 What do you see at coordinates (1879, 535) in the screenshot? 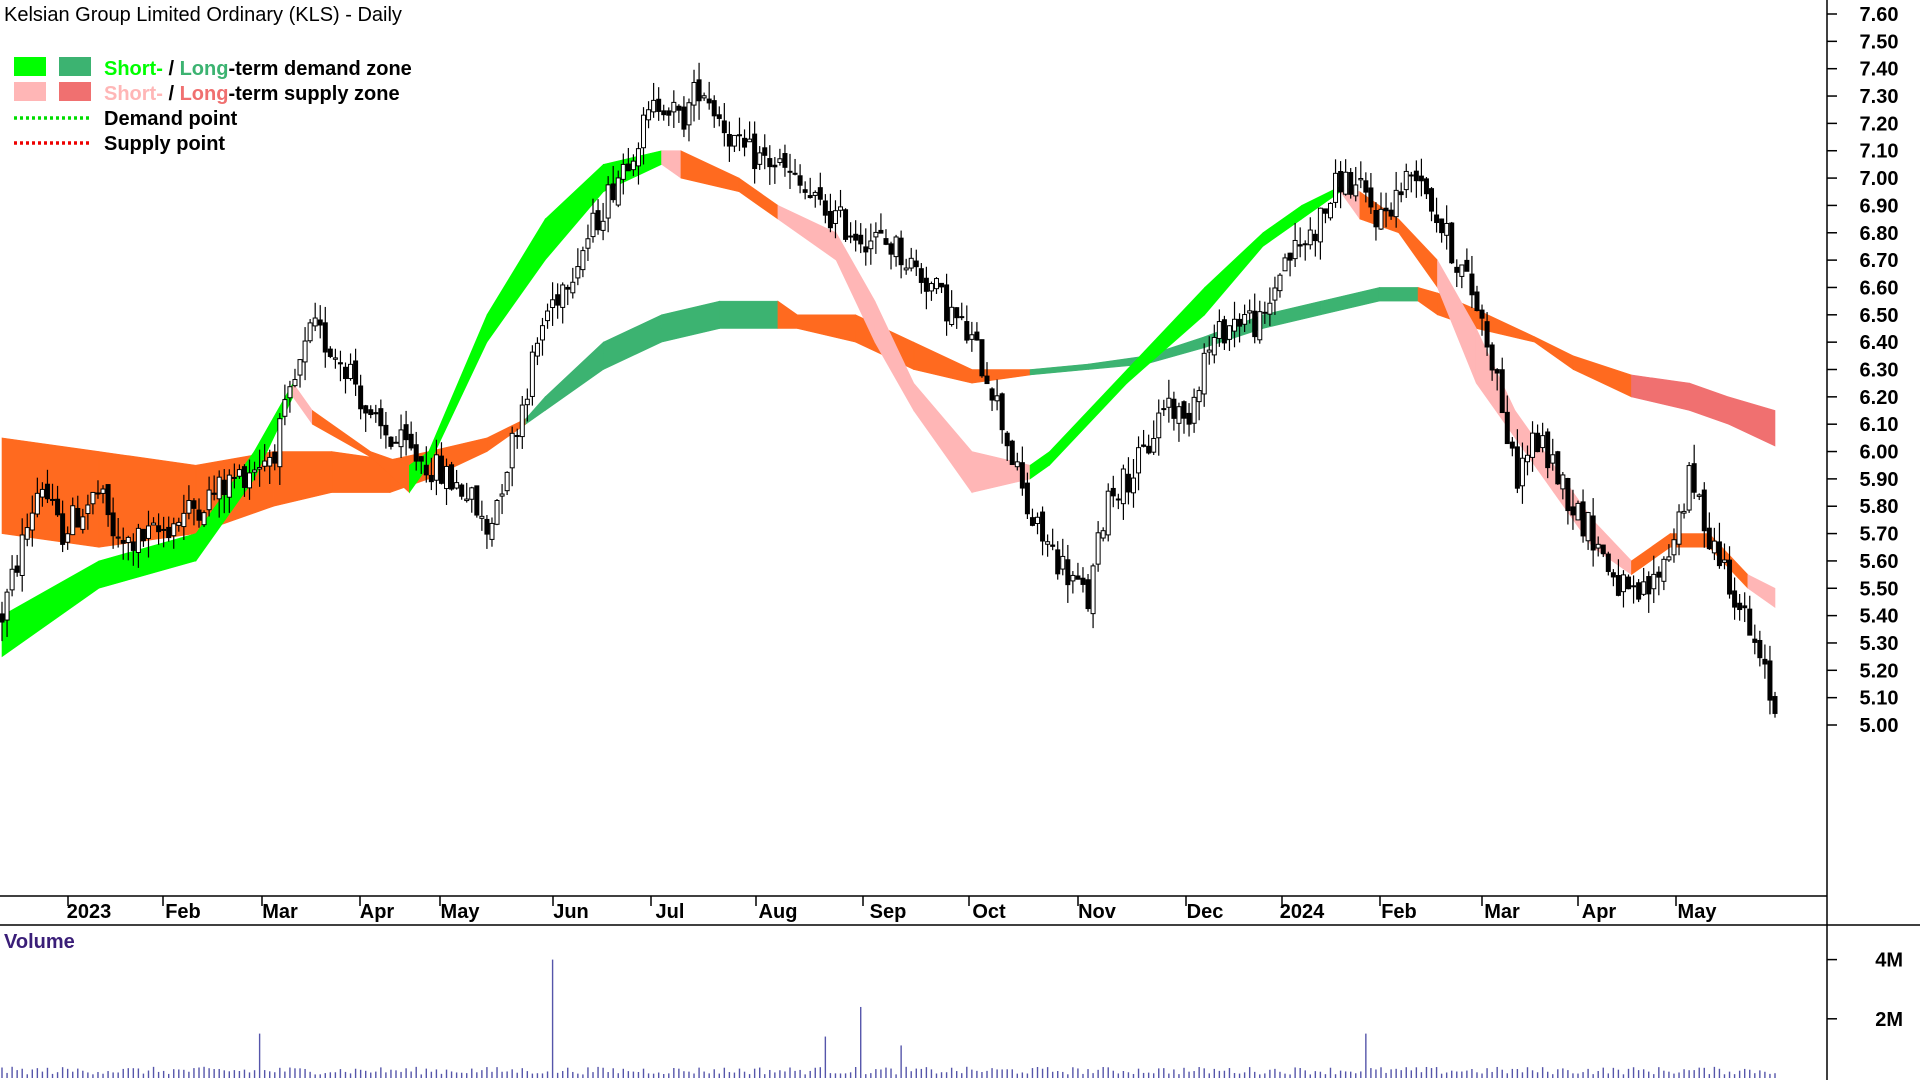
I see `y-tick-label: 5.70` at bounding box center [1879, 535].